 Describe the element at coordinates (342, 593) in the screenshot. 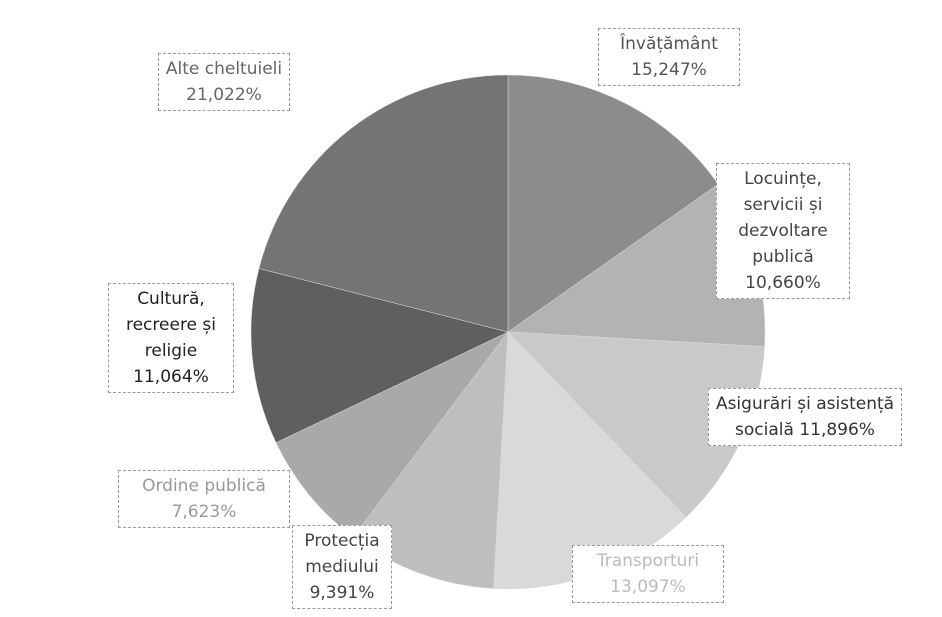

I see `value-label: 9,391%` at that location.